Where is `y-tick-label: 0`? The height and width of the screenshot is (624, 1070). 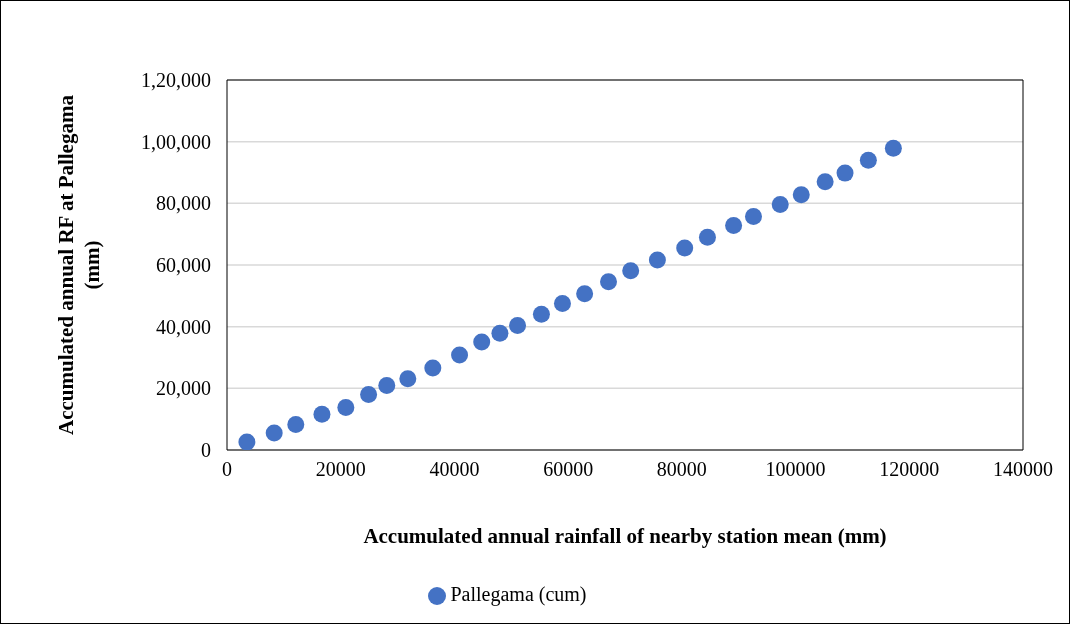 y-tick-label: 0 is located at coordinates (206, 450).